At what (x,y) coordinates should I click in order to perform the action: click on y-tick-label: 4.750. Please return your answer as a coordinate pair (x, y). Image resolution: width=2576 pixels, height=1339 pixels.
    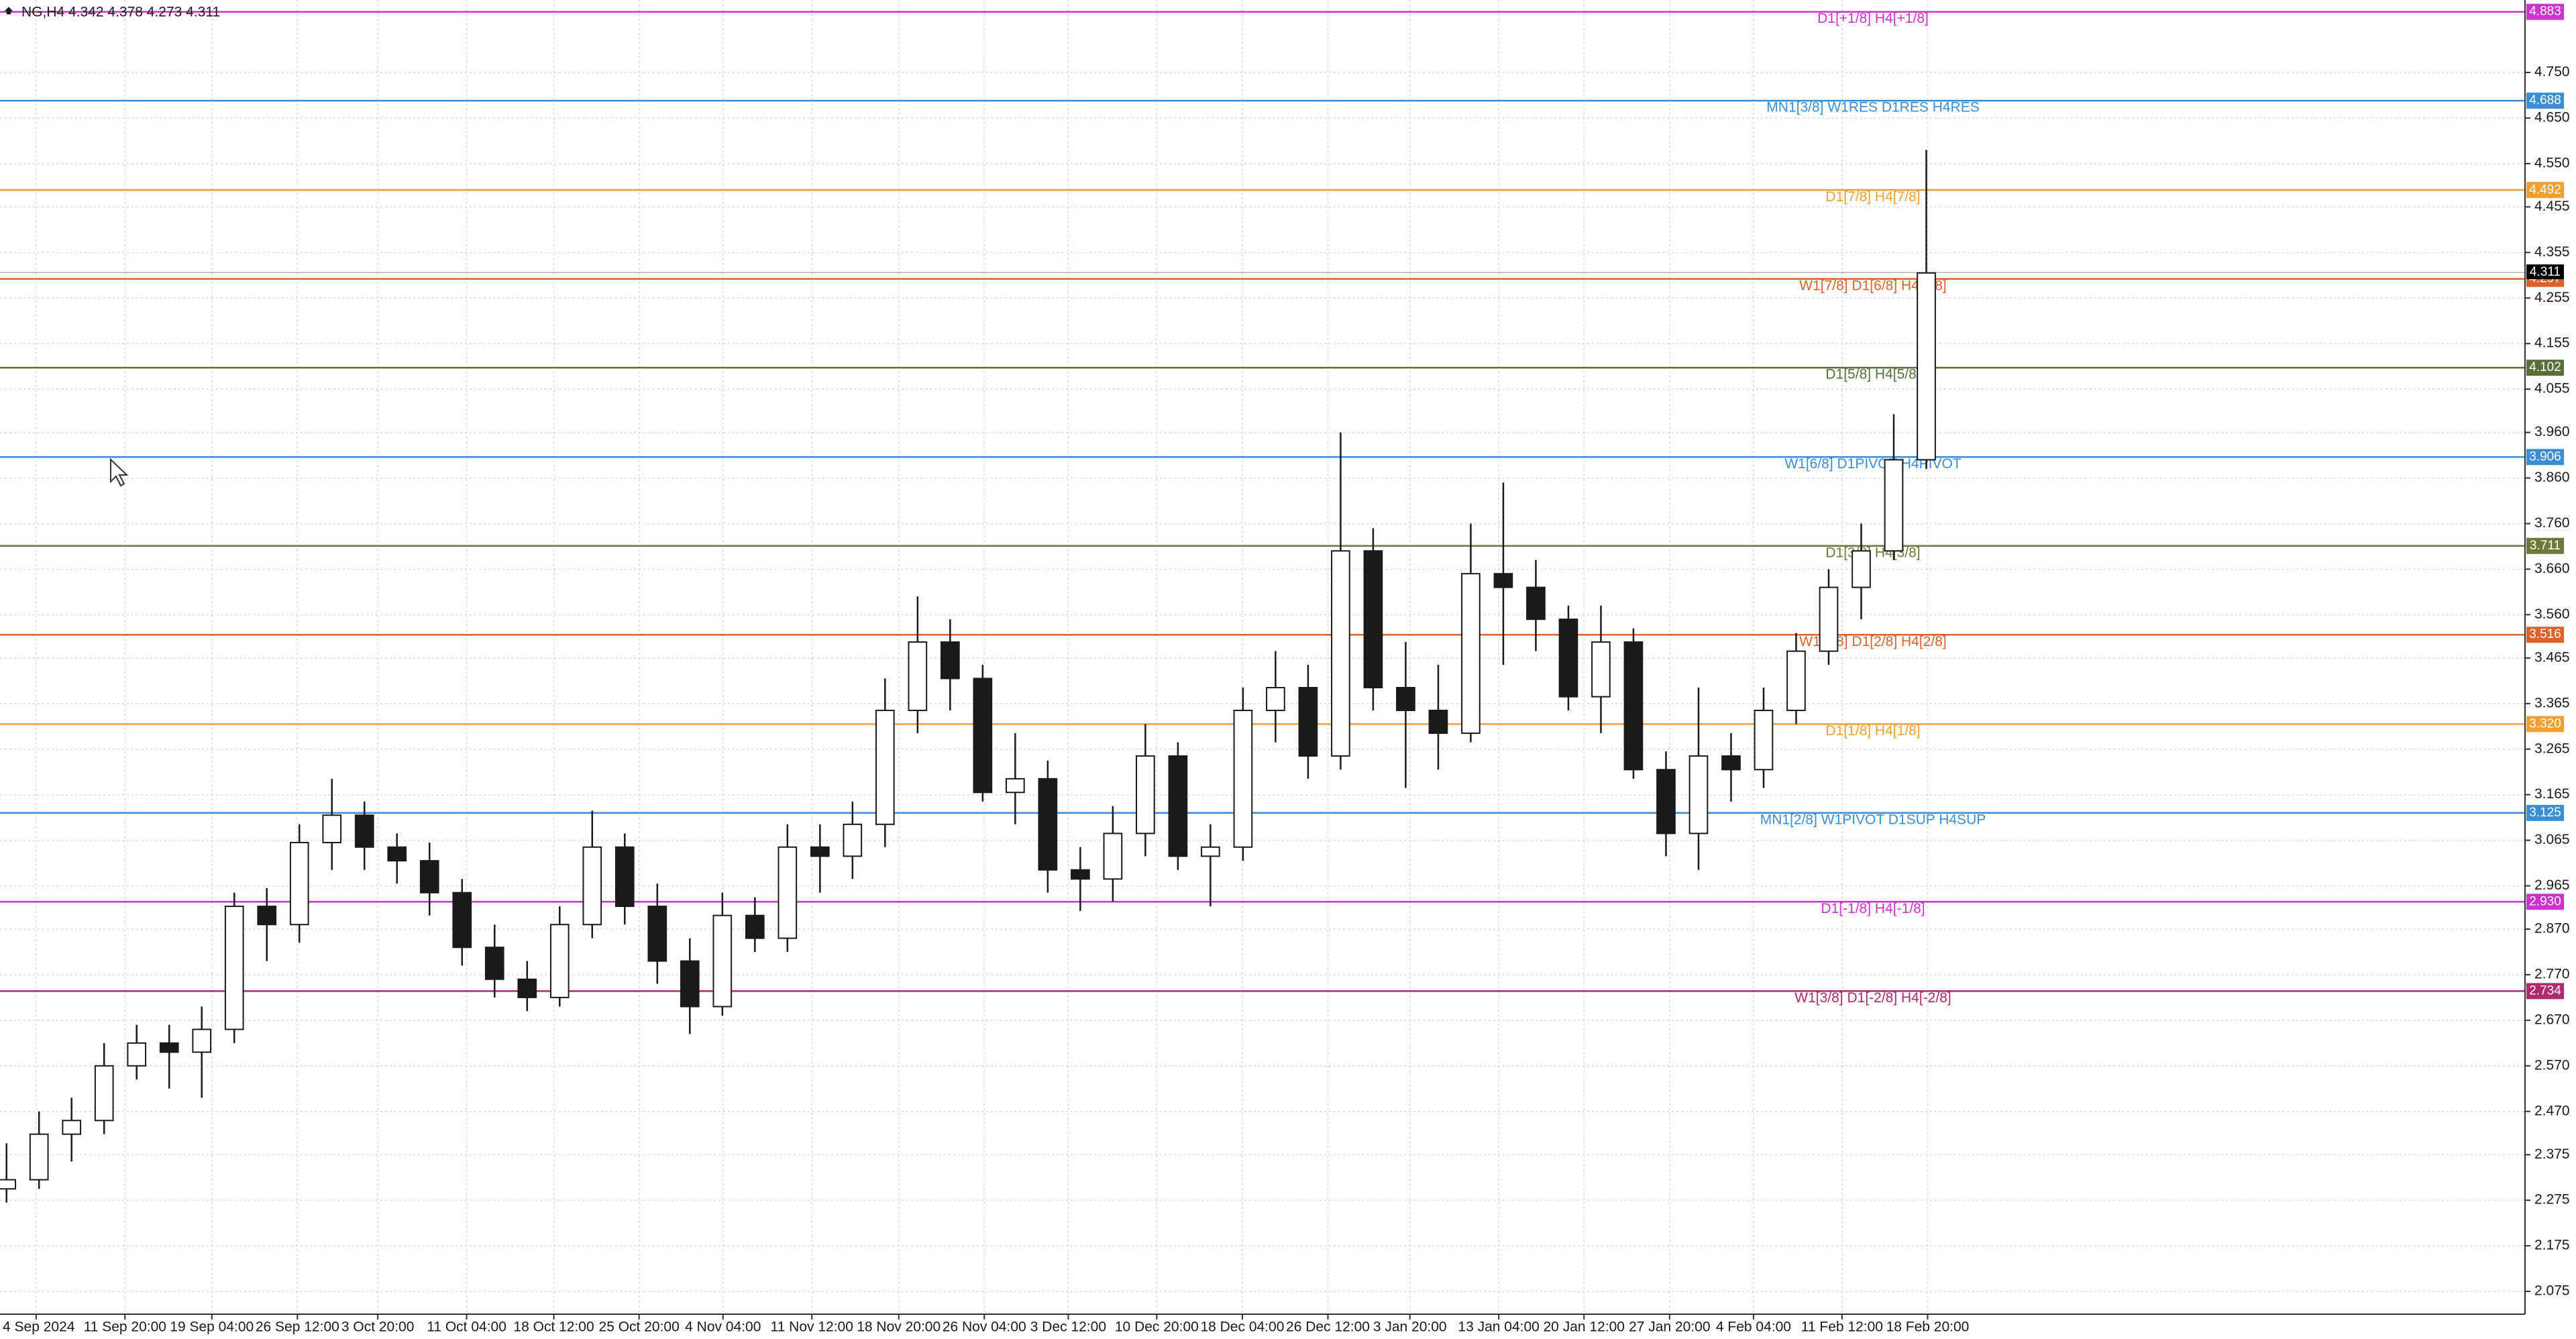
    Looking at the image, I should click on (2552, 72).